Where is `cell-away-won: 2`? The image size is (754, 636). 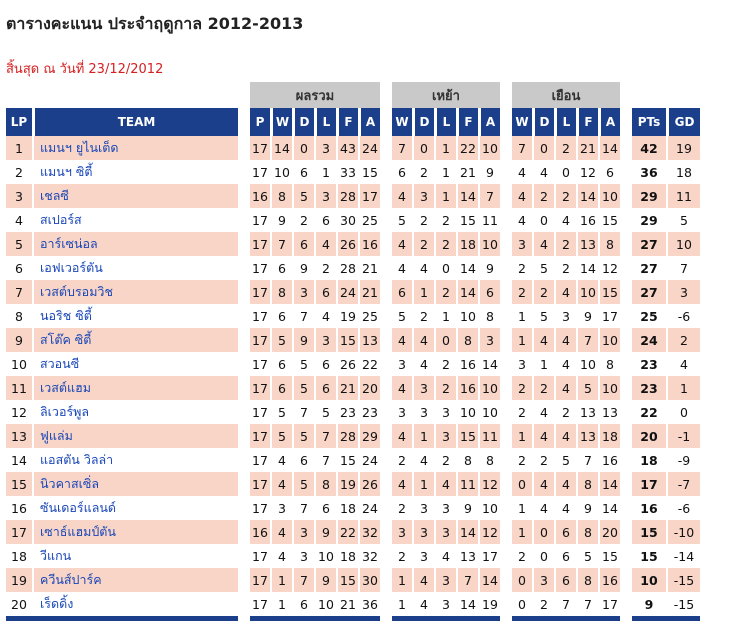 cell-away-won: 2 is located at coordinates (522, 292).